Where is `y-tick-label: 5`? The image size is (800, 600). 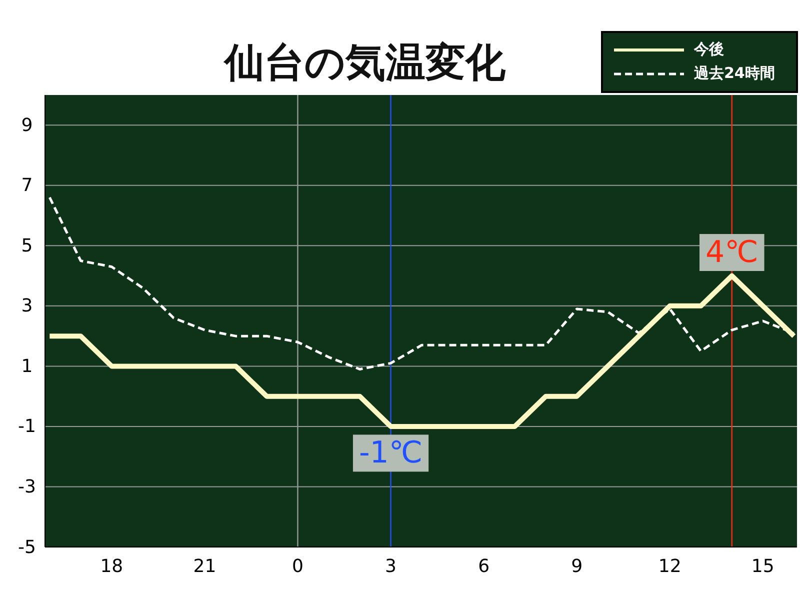 y-tick-label: 5 is located at coordinates (27, 245).